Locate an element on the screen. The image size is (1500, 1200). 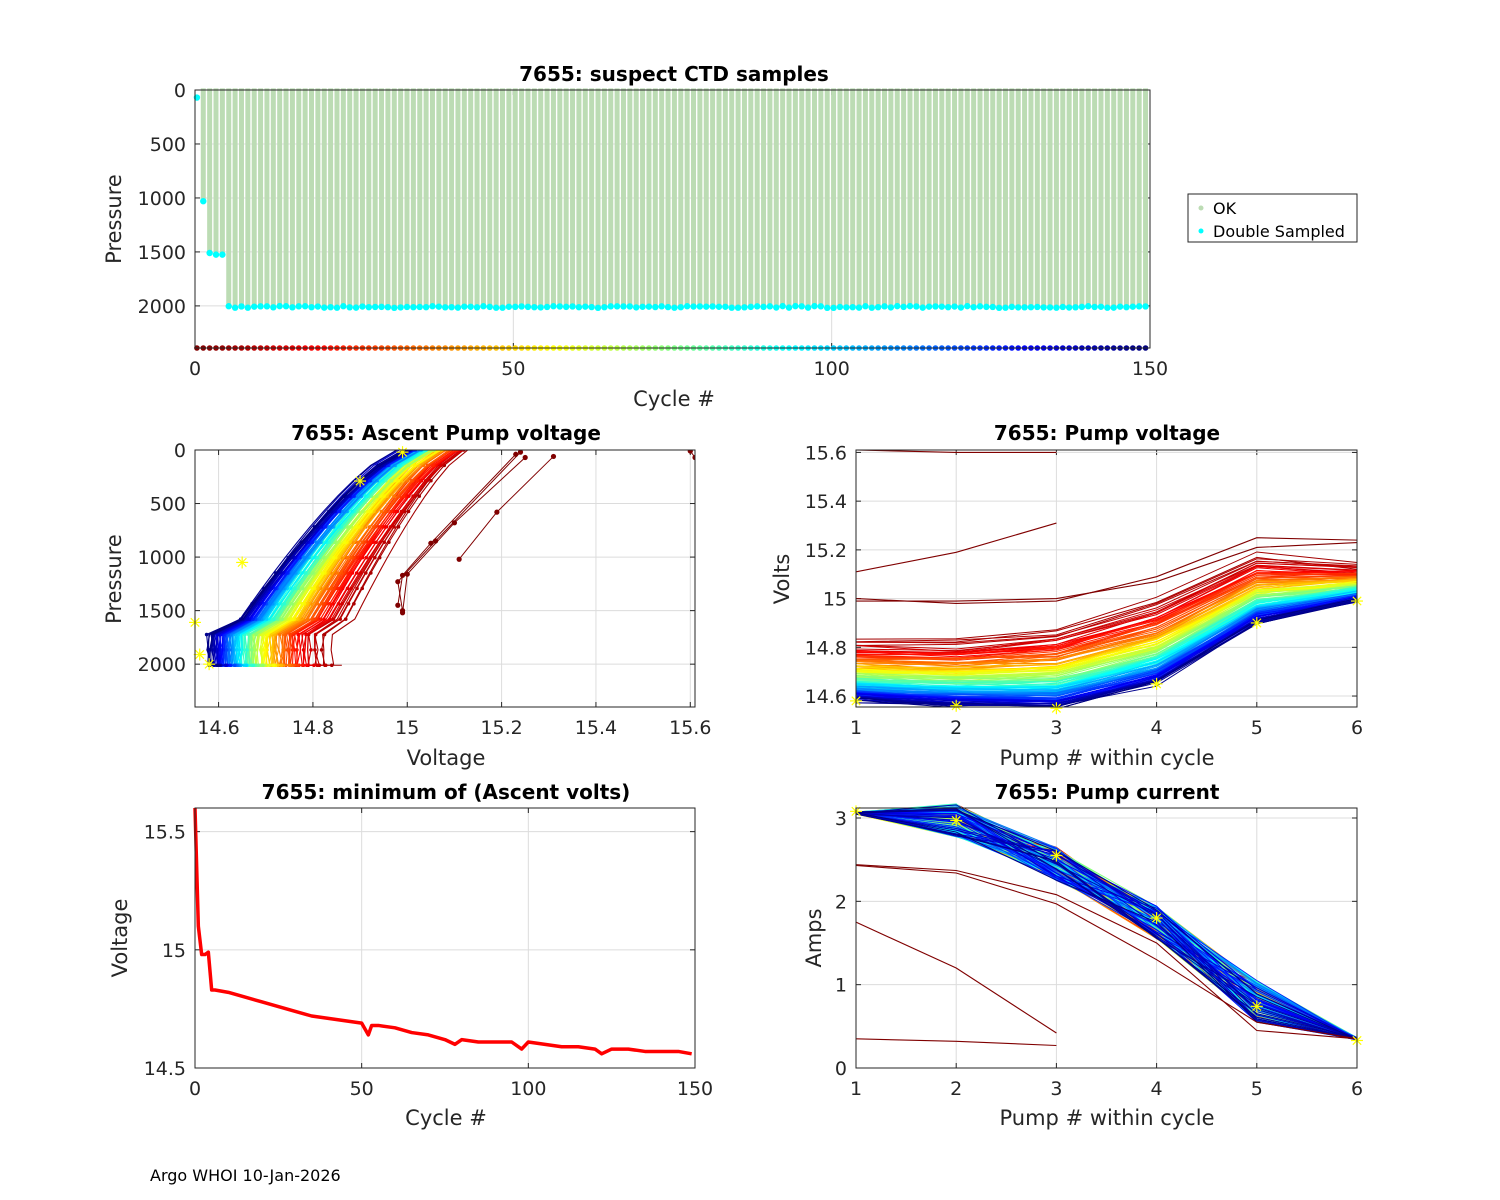
pump-lines is located at coordinates (1106, 578).